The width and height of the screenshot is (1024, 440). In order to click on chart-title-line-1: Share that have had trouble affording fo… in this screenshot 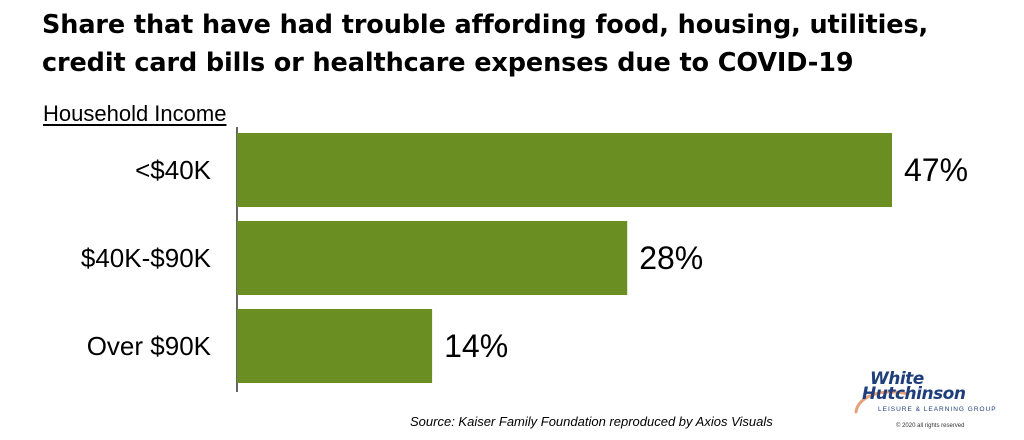, I will do `click(485, 25)`.